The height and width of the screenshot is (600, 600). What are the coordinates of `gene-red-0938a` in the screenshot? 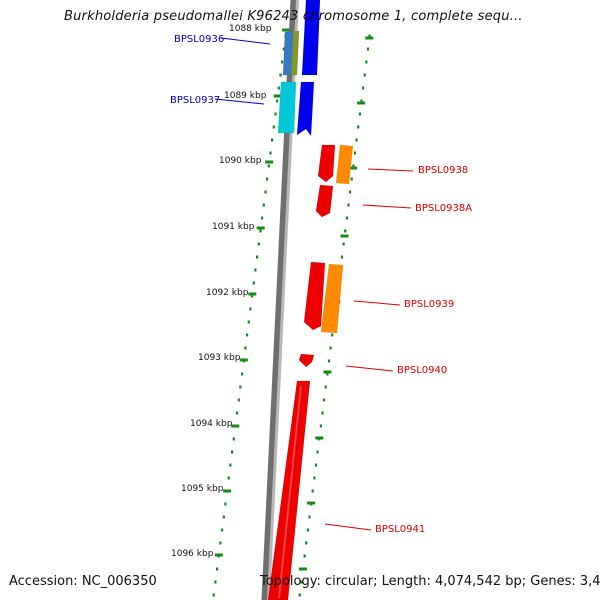 It's located at (324, 201).